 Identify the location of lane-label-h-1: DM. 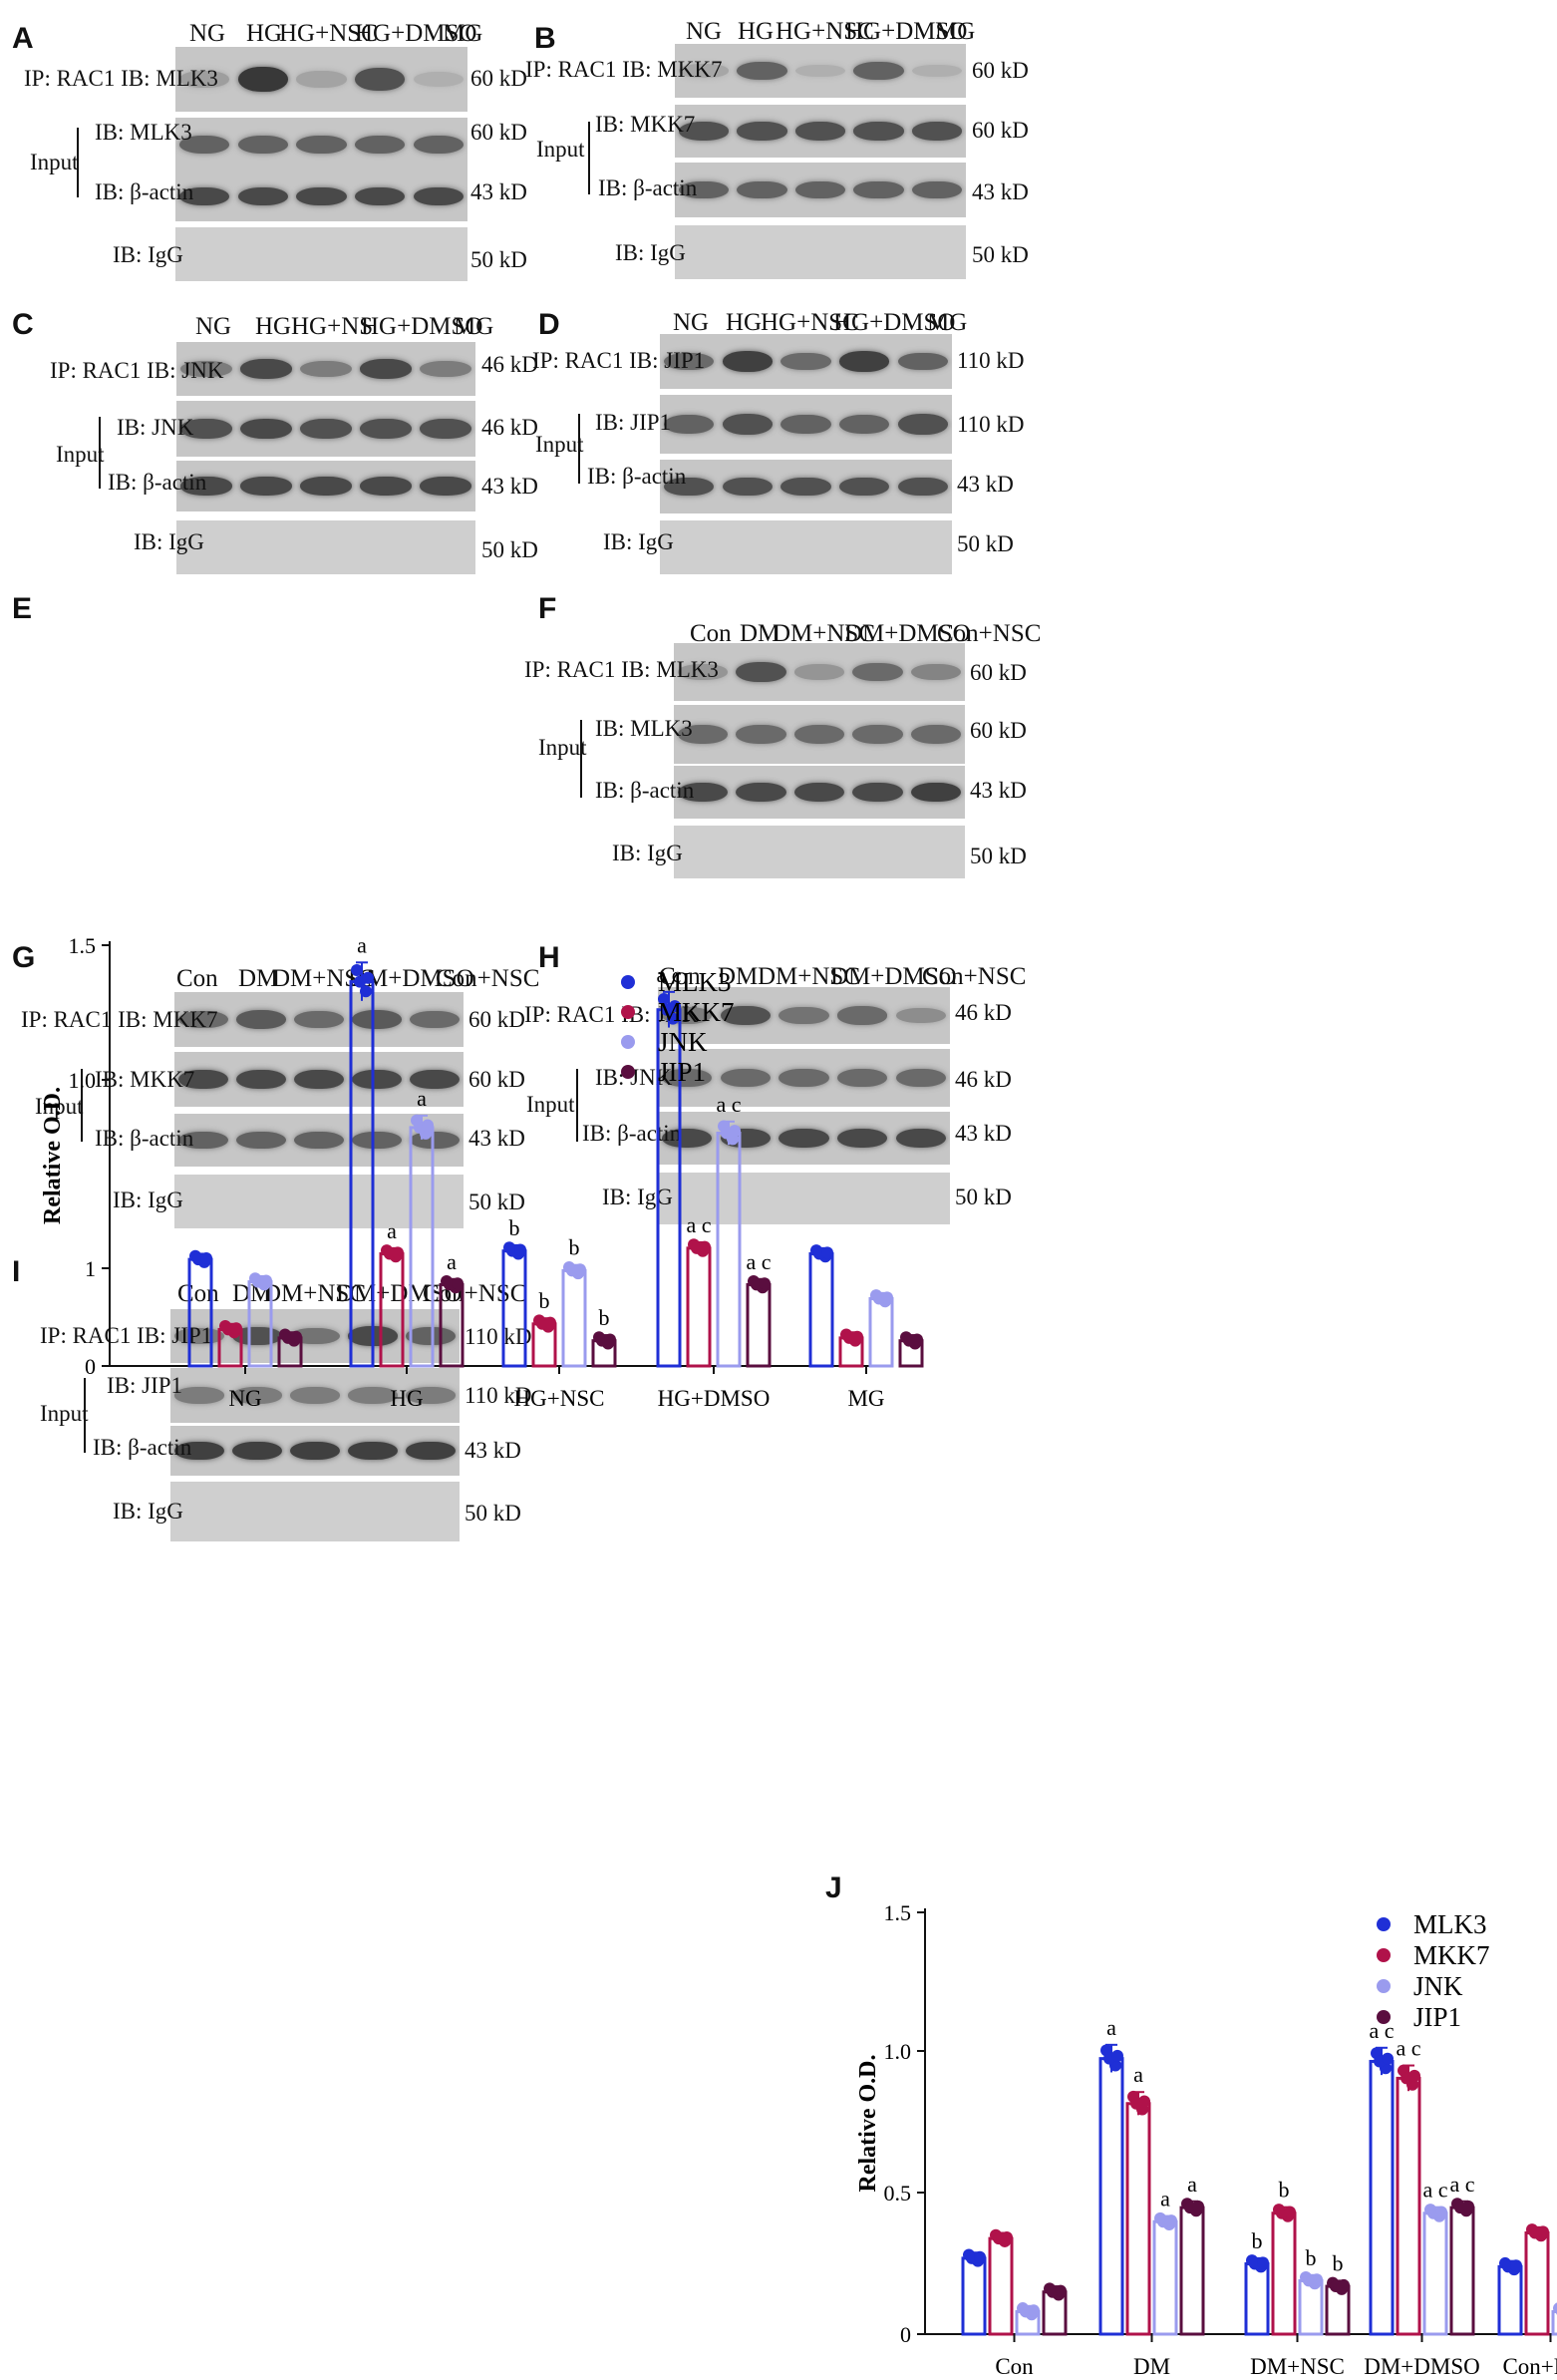
(738, 976).